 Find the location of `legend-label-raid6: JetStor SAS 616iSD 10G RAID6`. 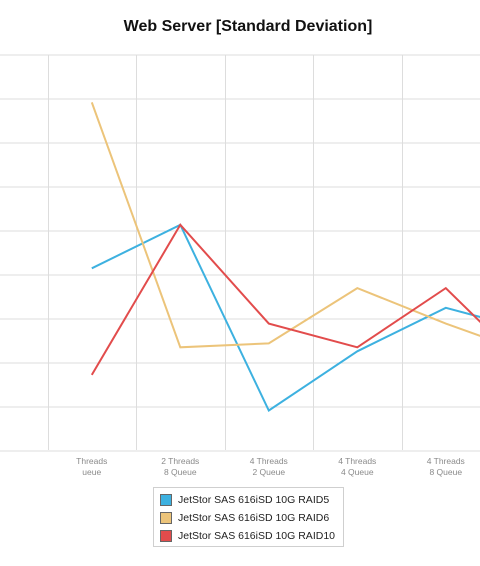

legend-label-raid6: JetStor SAS 616iSD 10G RAID6 is located at coordinates (254, 518).